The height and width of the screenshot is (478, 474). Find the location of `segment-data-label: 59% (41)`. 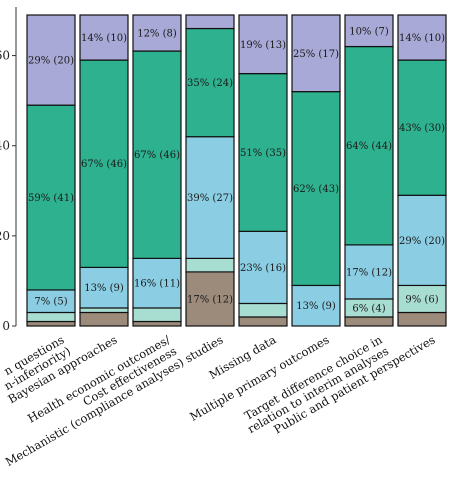

segment-data-label: 59% (41) is located at coordinates (51, 198).